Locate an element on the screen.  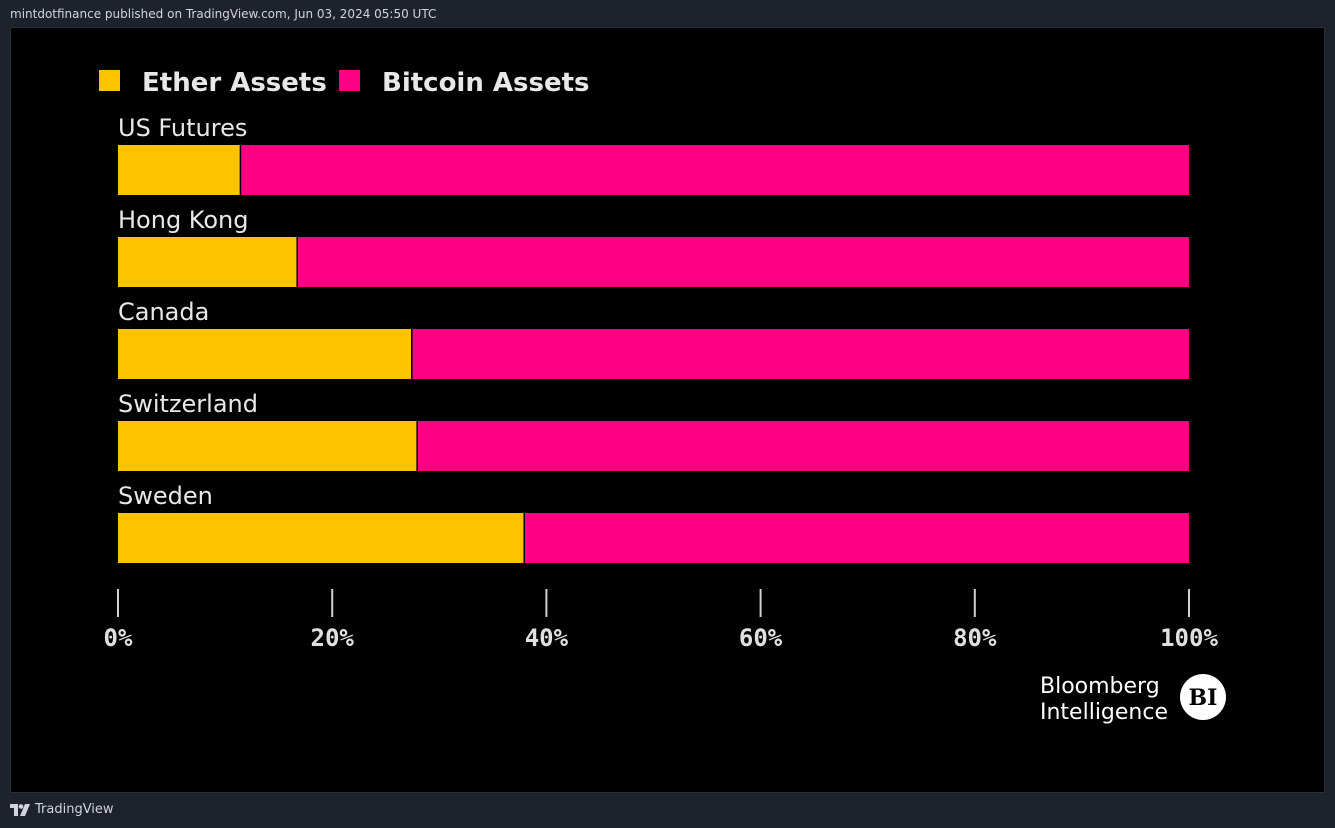
category-label: Canada is located at coordinates (163, 312).